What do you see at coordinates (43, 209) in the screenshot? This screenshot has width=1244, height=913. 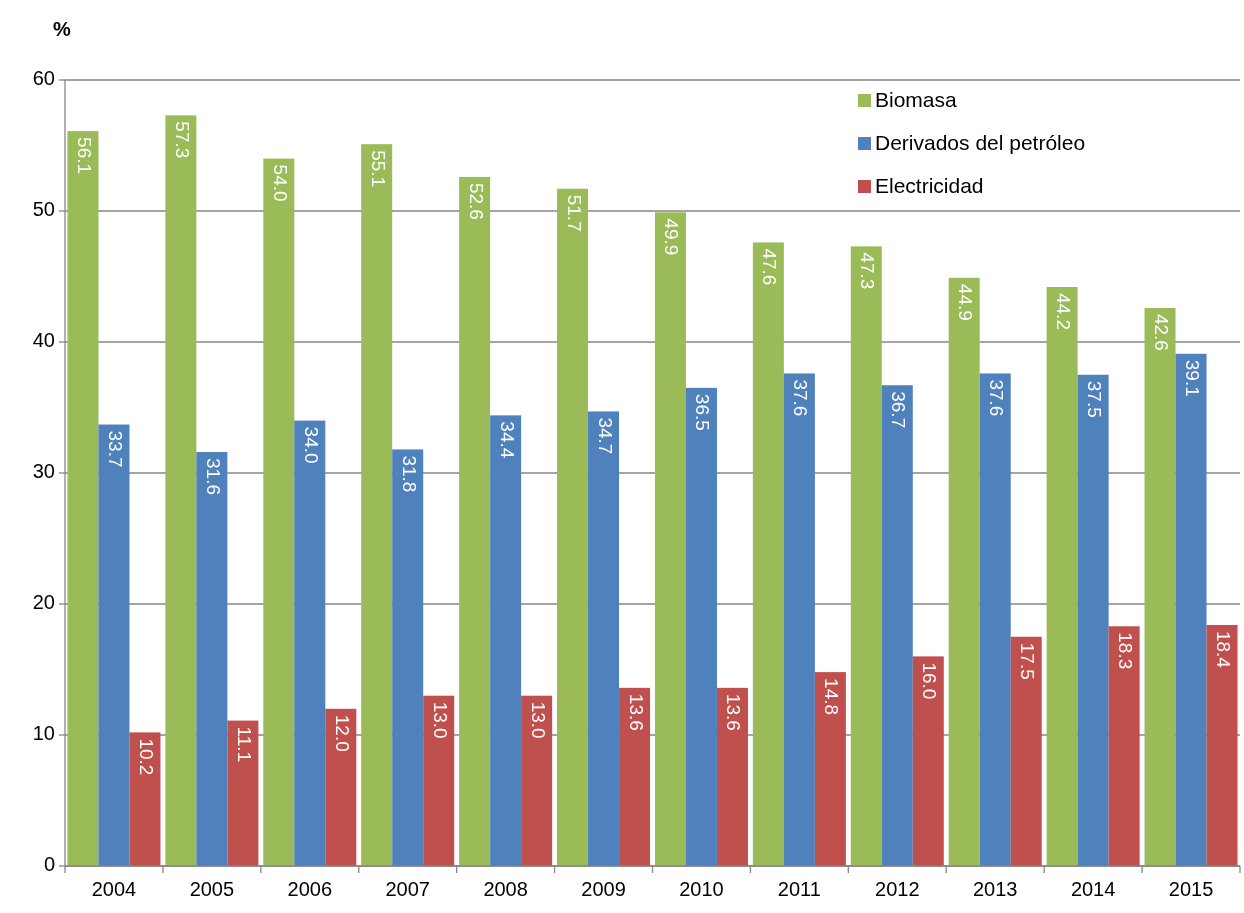 I see `y-tick-label: 50` at bounding box center [43, 209].